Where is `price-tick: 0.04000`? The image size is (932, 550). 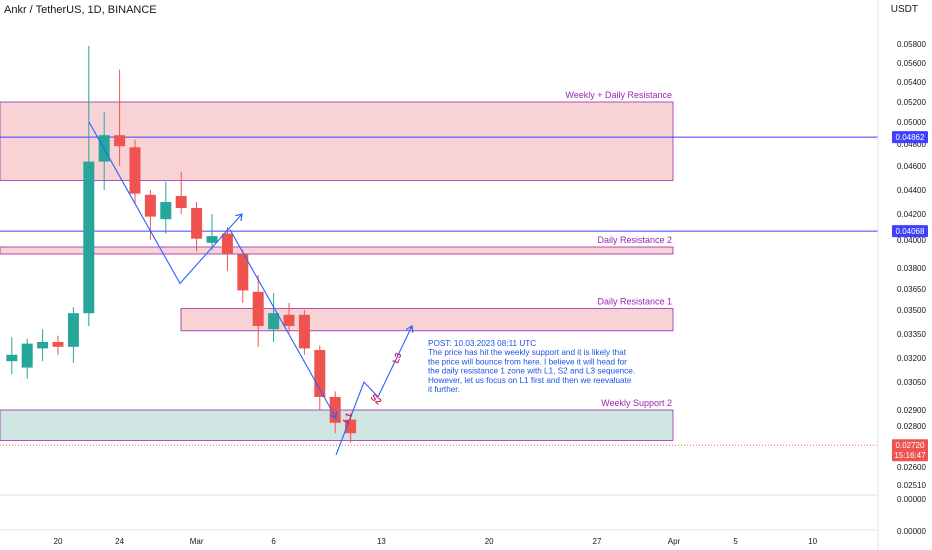
price-tick: 0.04000 is located at coordinates (911, 240).